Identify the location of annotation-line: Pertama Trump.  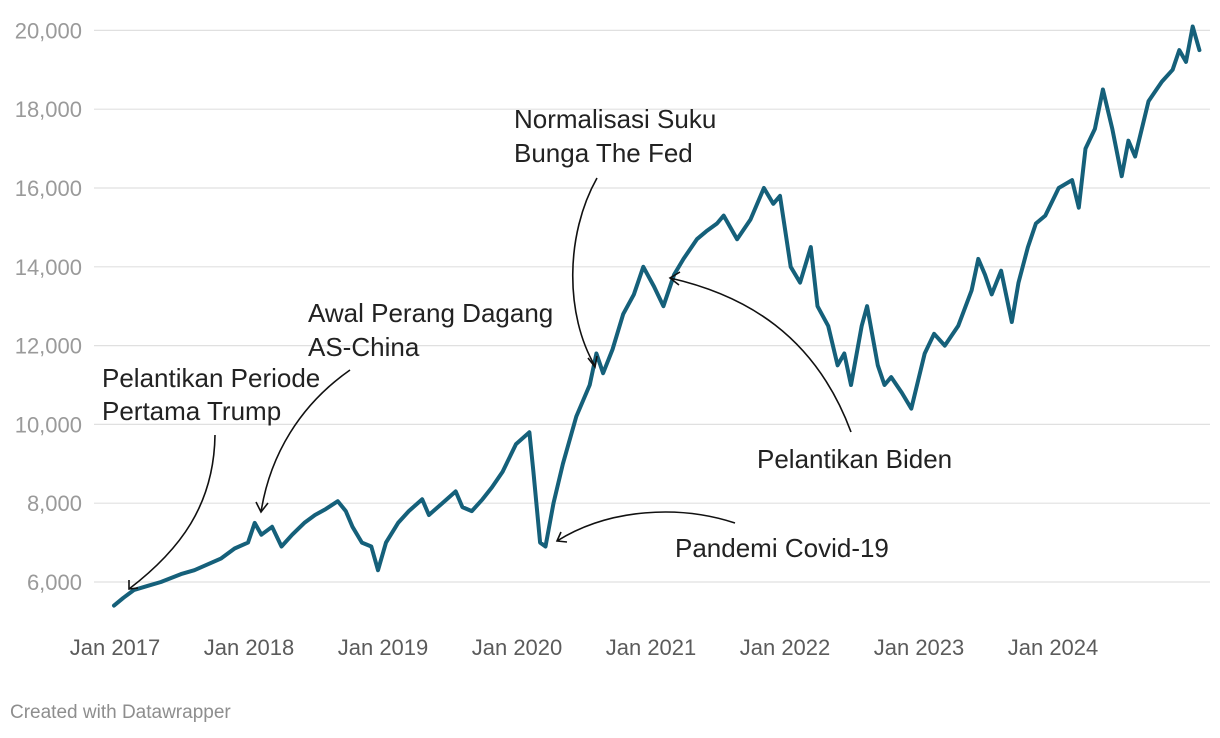
(191, 411).